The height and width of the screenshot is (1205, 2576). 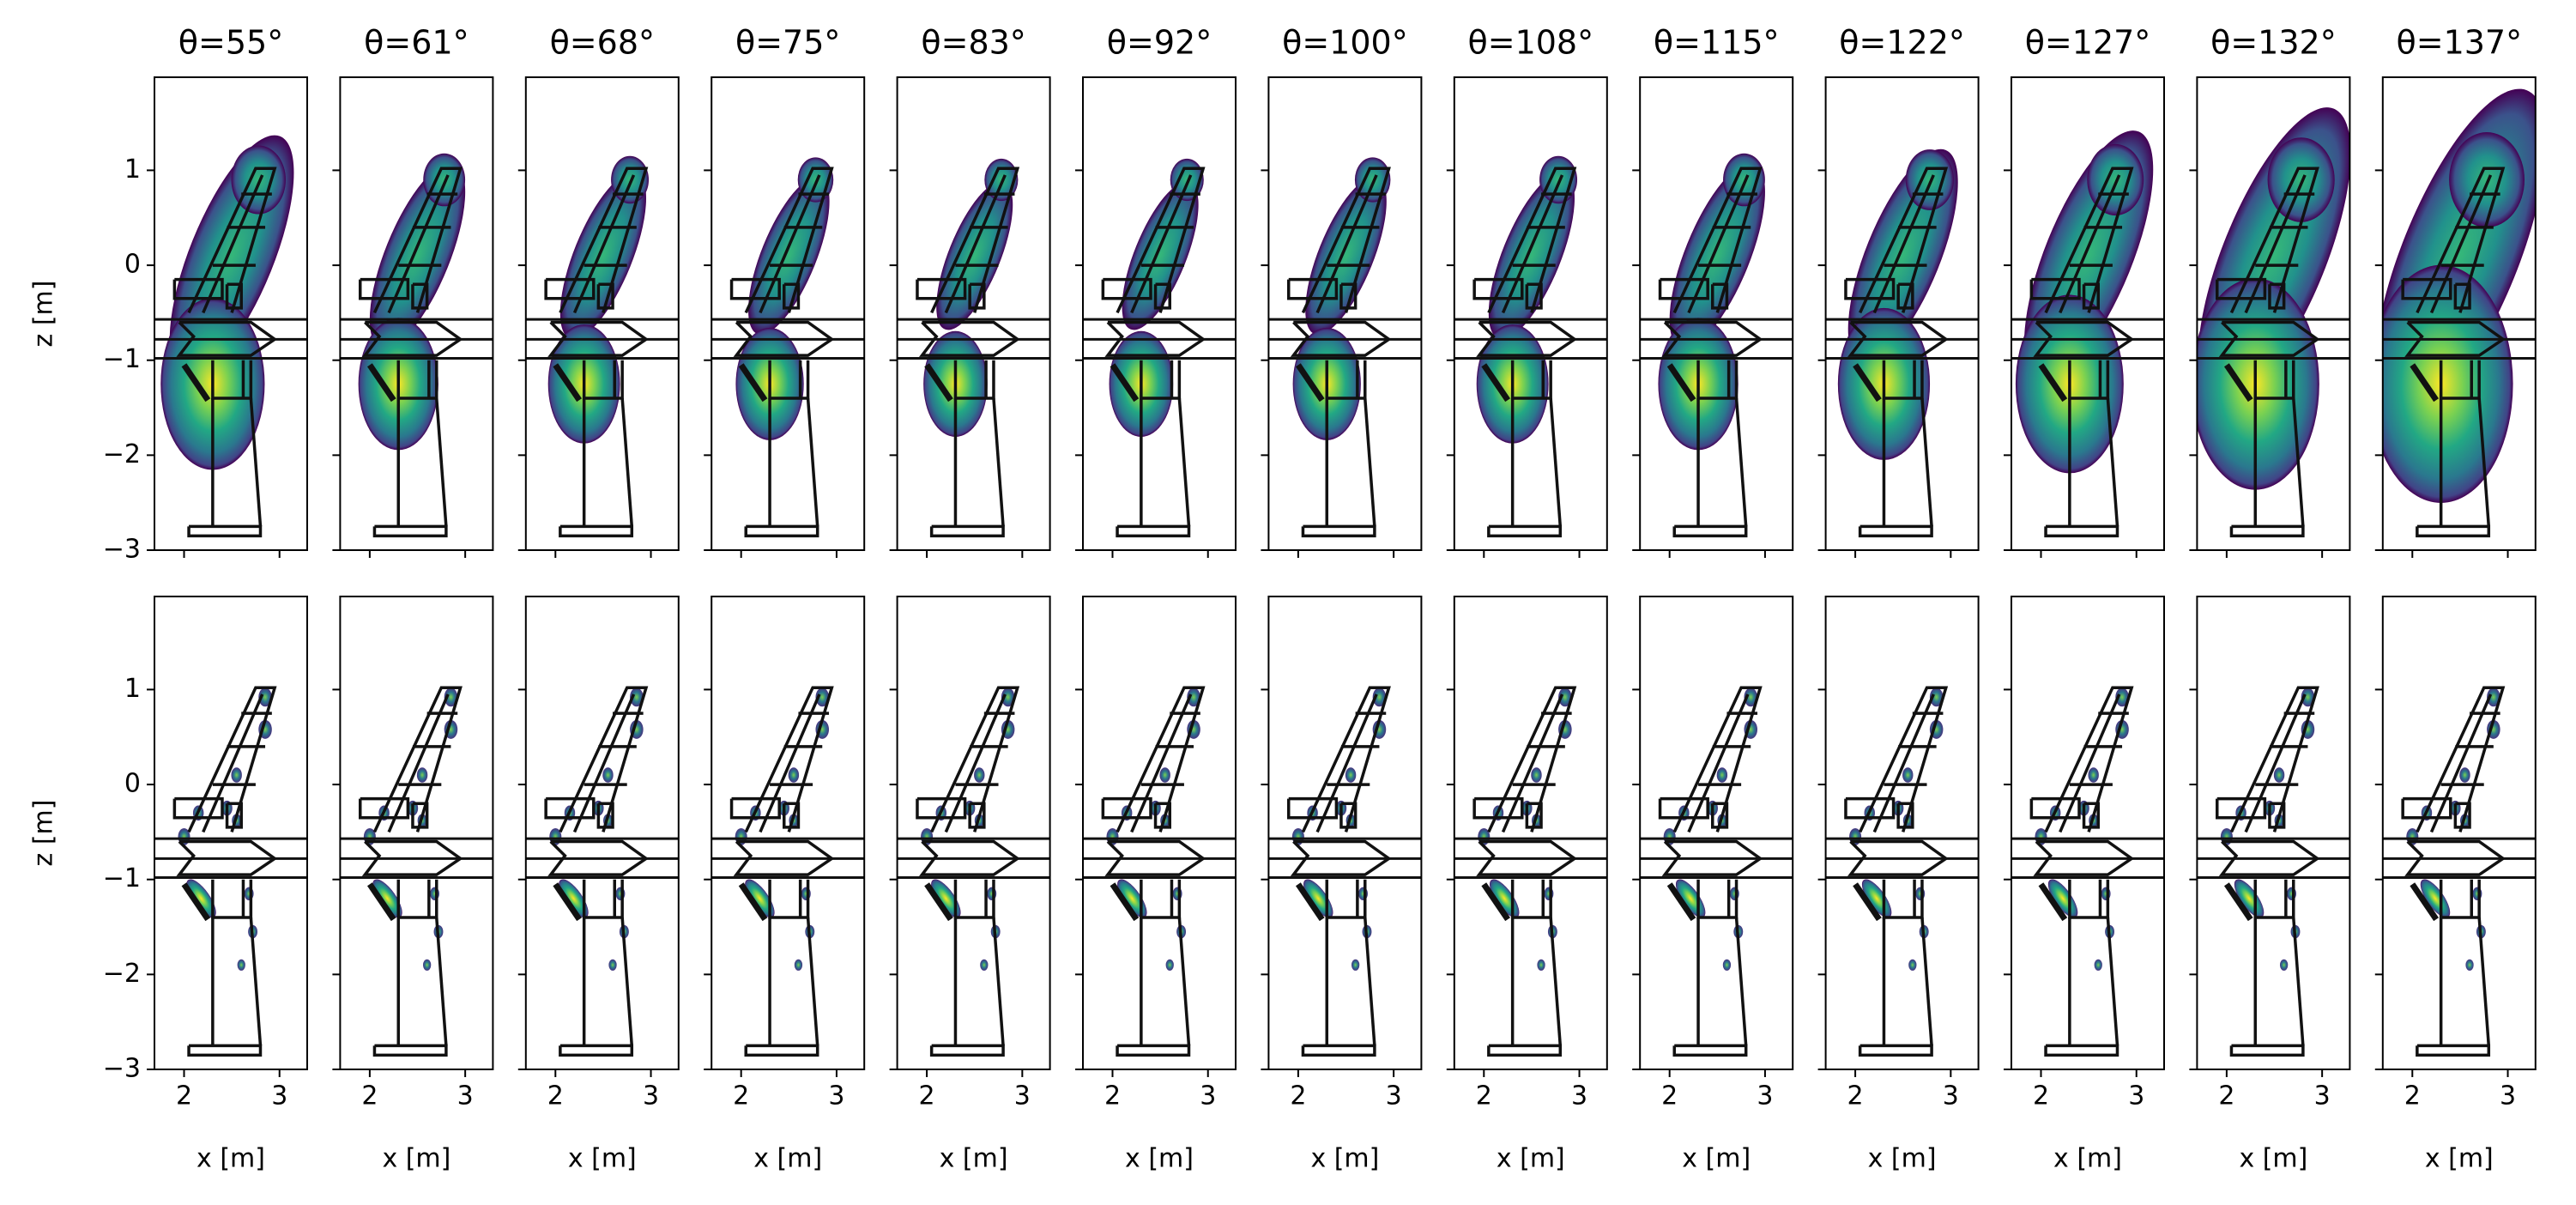 What do you see at coordinates (2258, 384) in the screenshot?
I see `heat-region` at bounding box center [2258, 384].